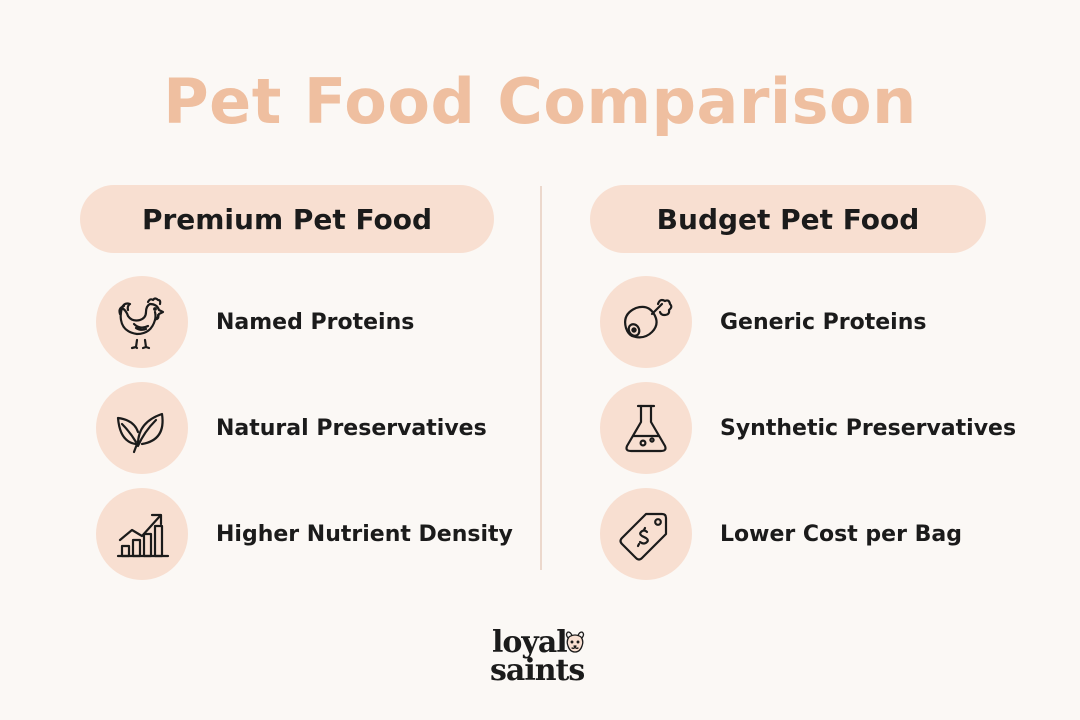  What do you see at coordinates (823, 322) in the screenshot?
I see `budget-item-label: Generic Proteins` at bounding box center [823, 322].